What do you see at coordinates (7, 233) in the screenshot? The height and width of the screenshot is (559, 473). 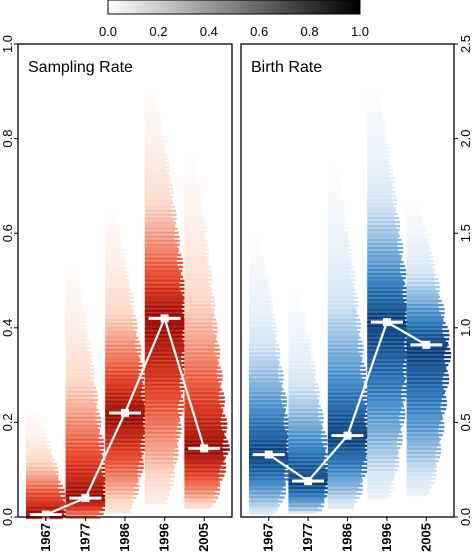 I see `y-tick-label: 0.6` at bounding box center [7, 233].